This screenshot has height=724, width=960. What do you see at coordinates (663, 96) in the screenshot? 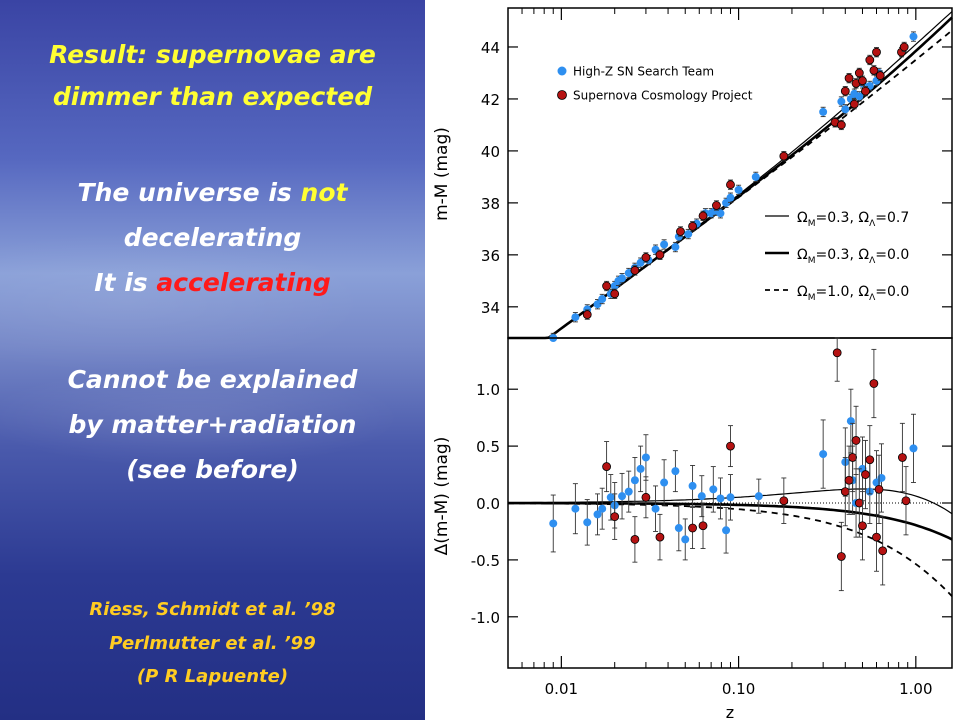
I see `legend-scp-label: Supernova Cosmology Project` at bounding box center [663, 96].